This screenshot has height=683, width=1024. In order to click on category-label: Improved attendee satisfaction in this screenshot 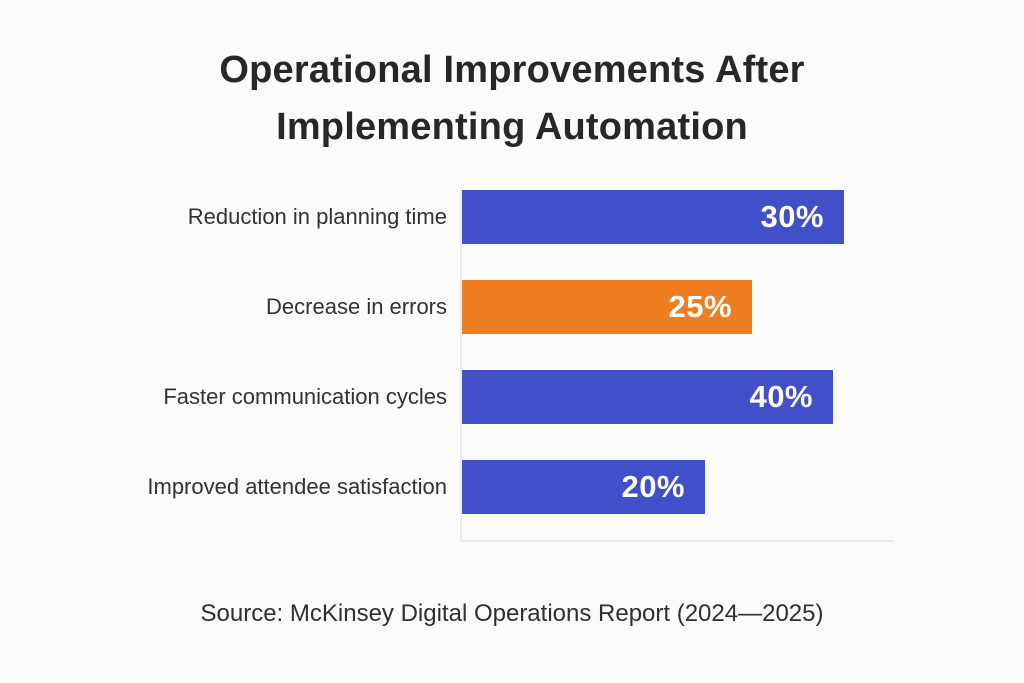, I will do `click(297, 486)`.